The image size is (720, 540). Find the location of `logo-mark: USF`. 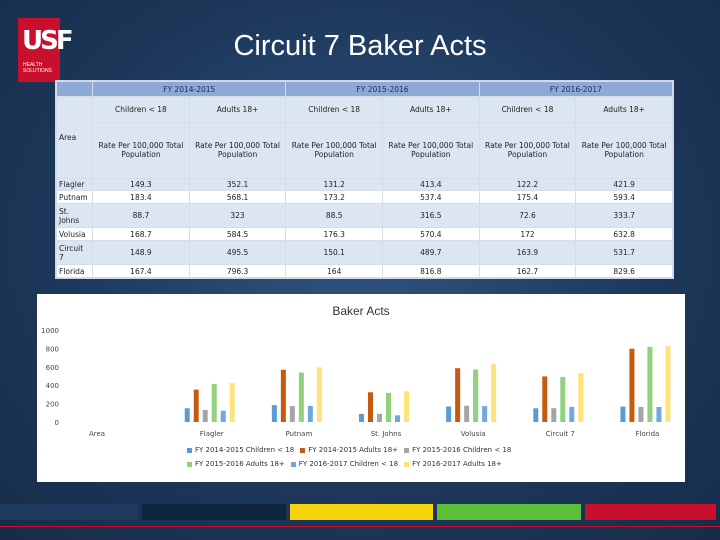

logo-mark: USF is located at coordinates (48, 41).